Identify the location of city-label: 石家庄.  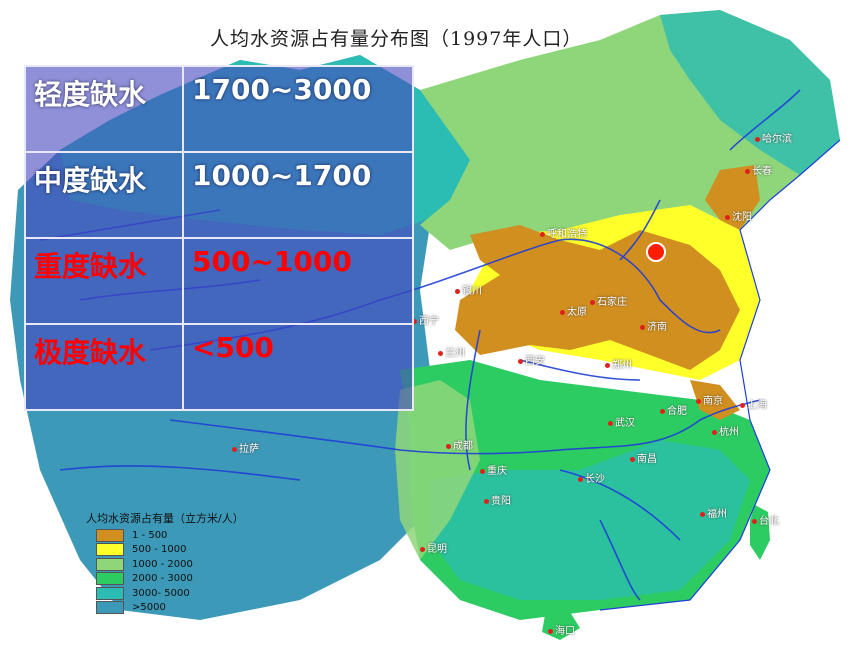
(608, 300).